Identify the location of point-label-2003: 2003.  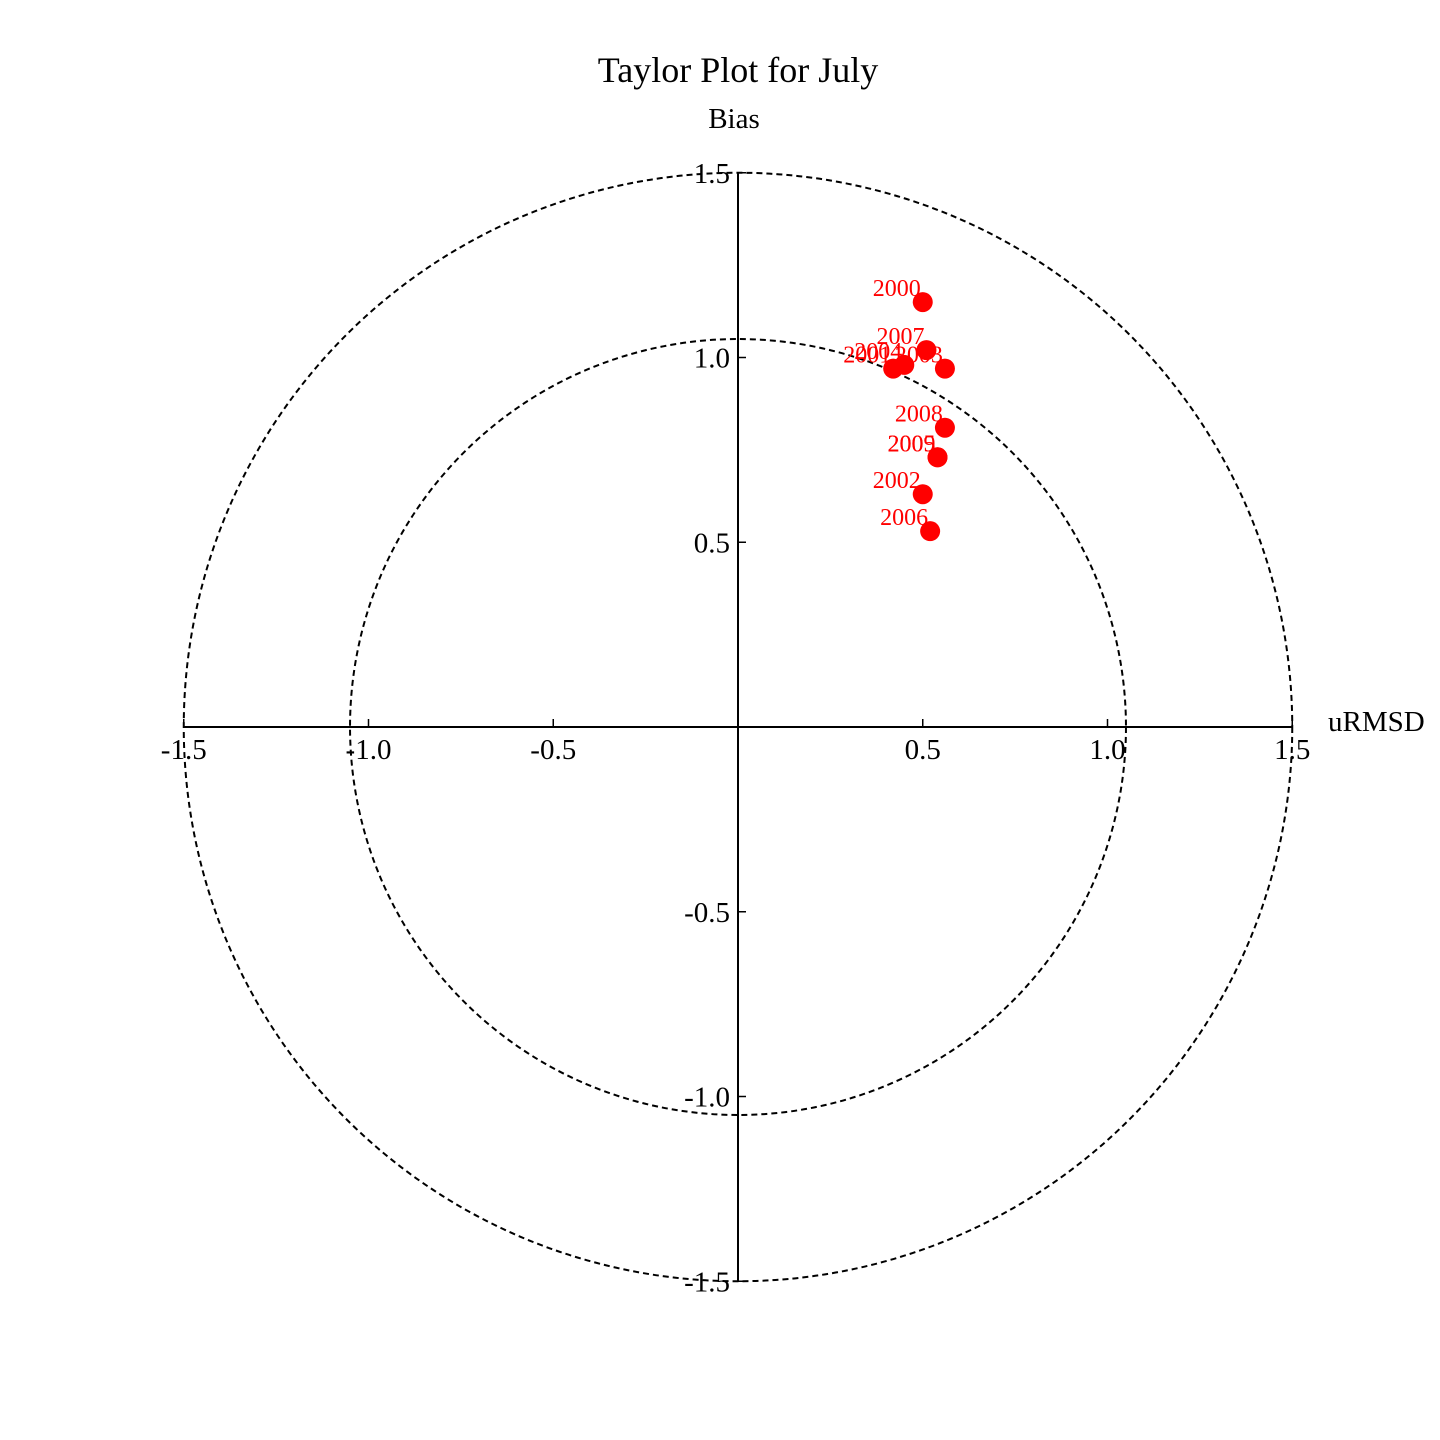
(919, 356).